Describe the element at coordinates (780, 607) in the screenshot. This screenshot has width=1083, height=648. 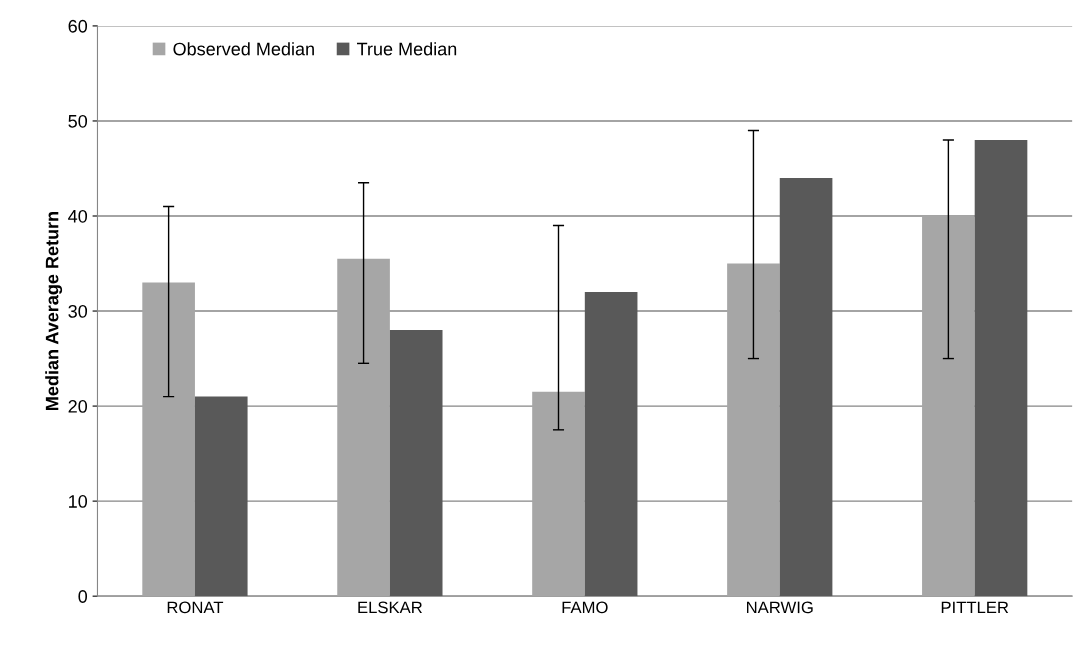
I see `x-tick-label: NARWIG` at that location.